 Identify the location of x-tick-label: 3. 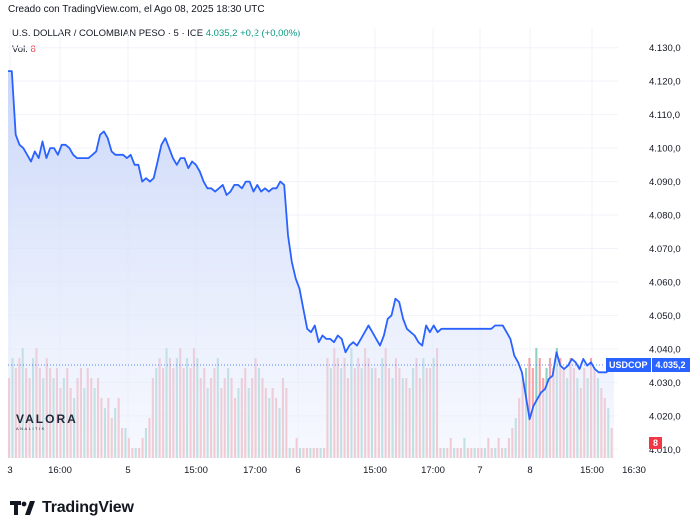
(9, 470).